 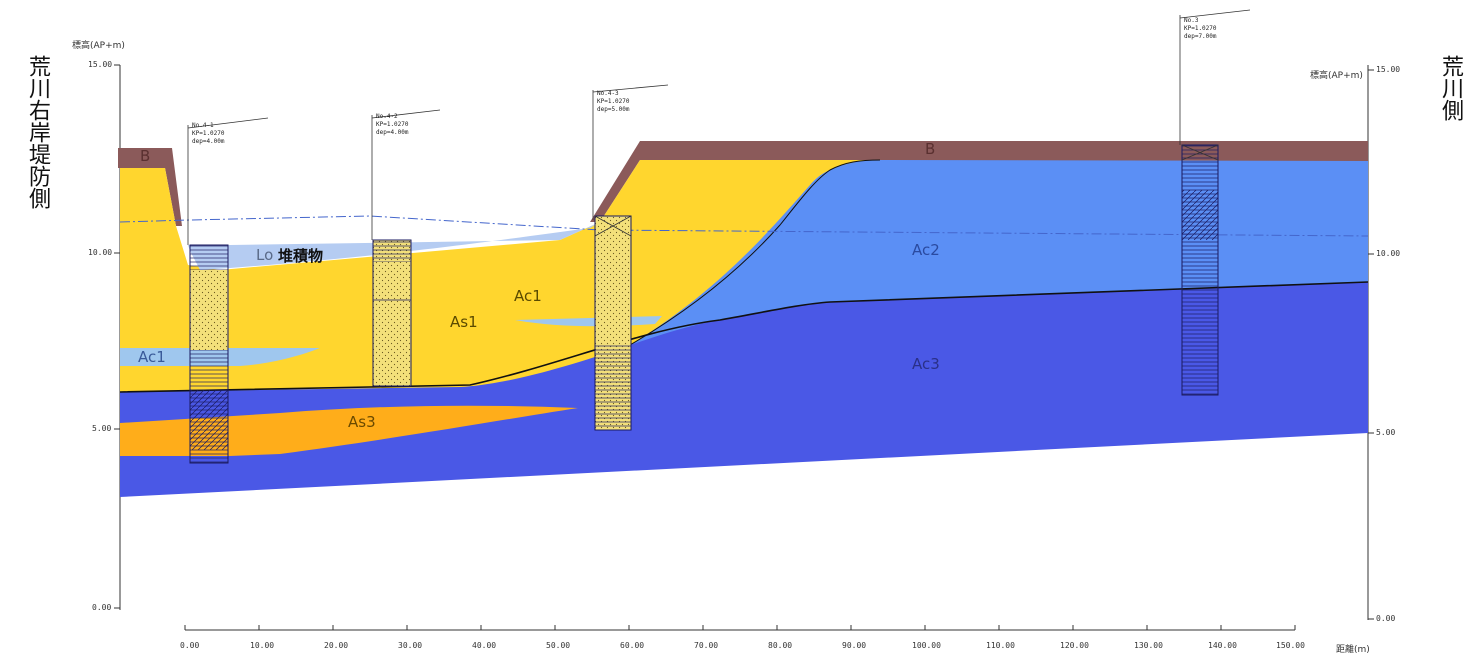 I want to click on x-tick-label: 80.00, so click(x=780, y=645).